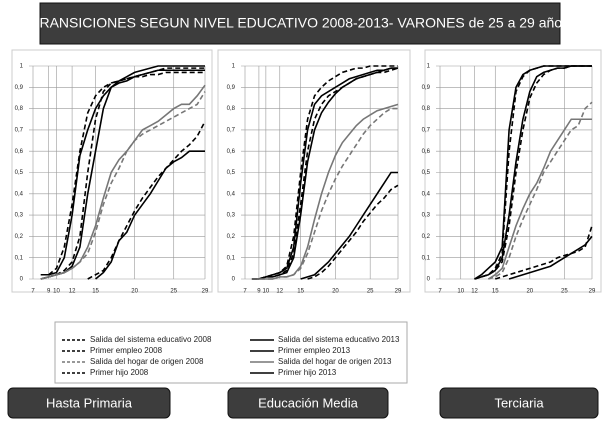 The image size is (605, 429). What do you see at coordinates (126, 350) in the screenshot?
I see `legend-label: Primer empleo 2008` at bounding box center [126, 350].